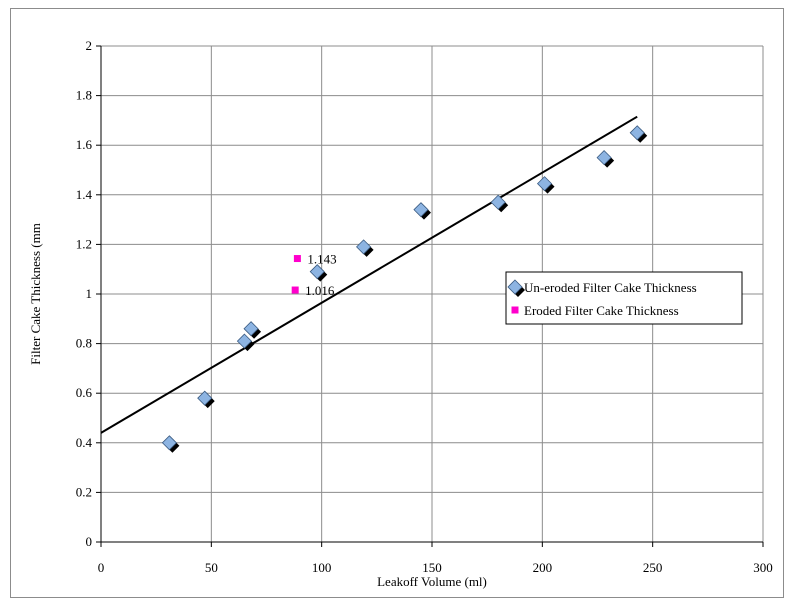 The width and height of the screenshot is (786, 598). What do you see at coordinates (101, 567) in the screenshot?
I see `x-tick-label: 0` at bounding box center [101, 567].